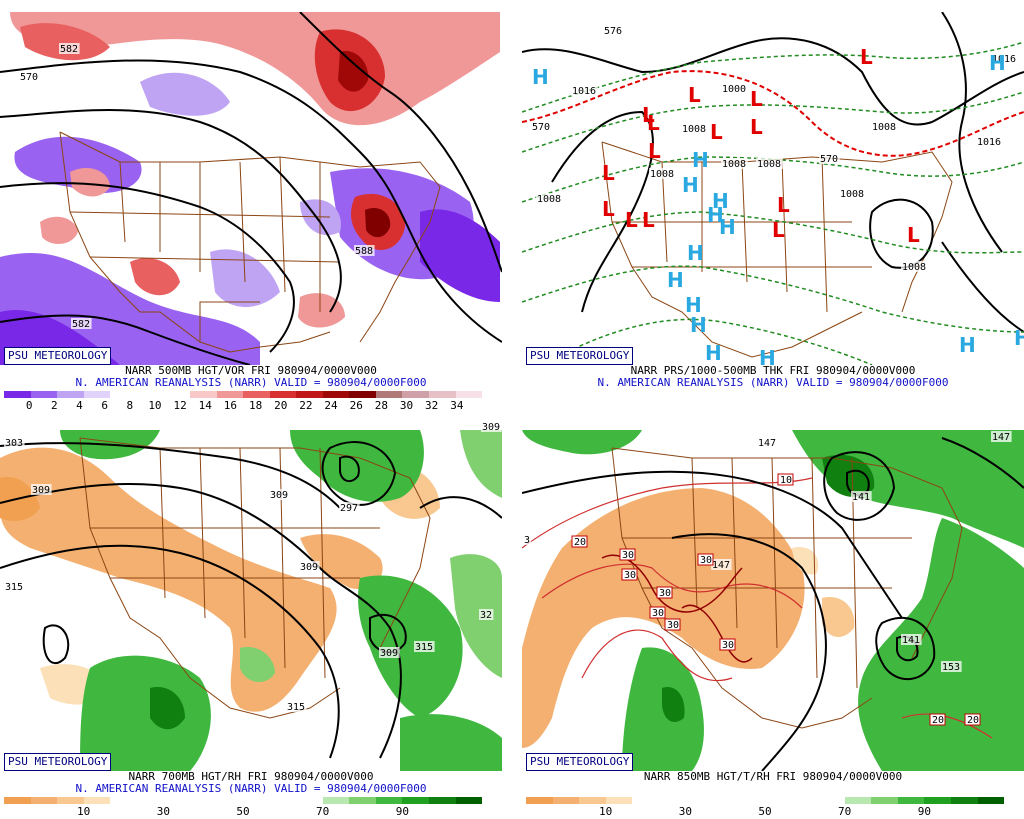 This screenshot has height=819, width=1024. I want to click on colorbar-tick: 50, so click(243, 811).